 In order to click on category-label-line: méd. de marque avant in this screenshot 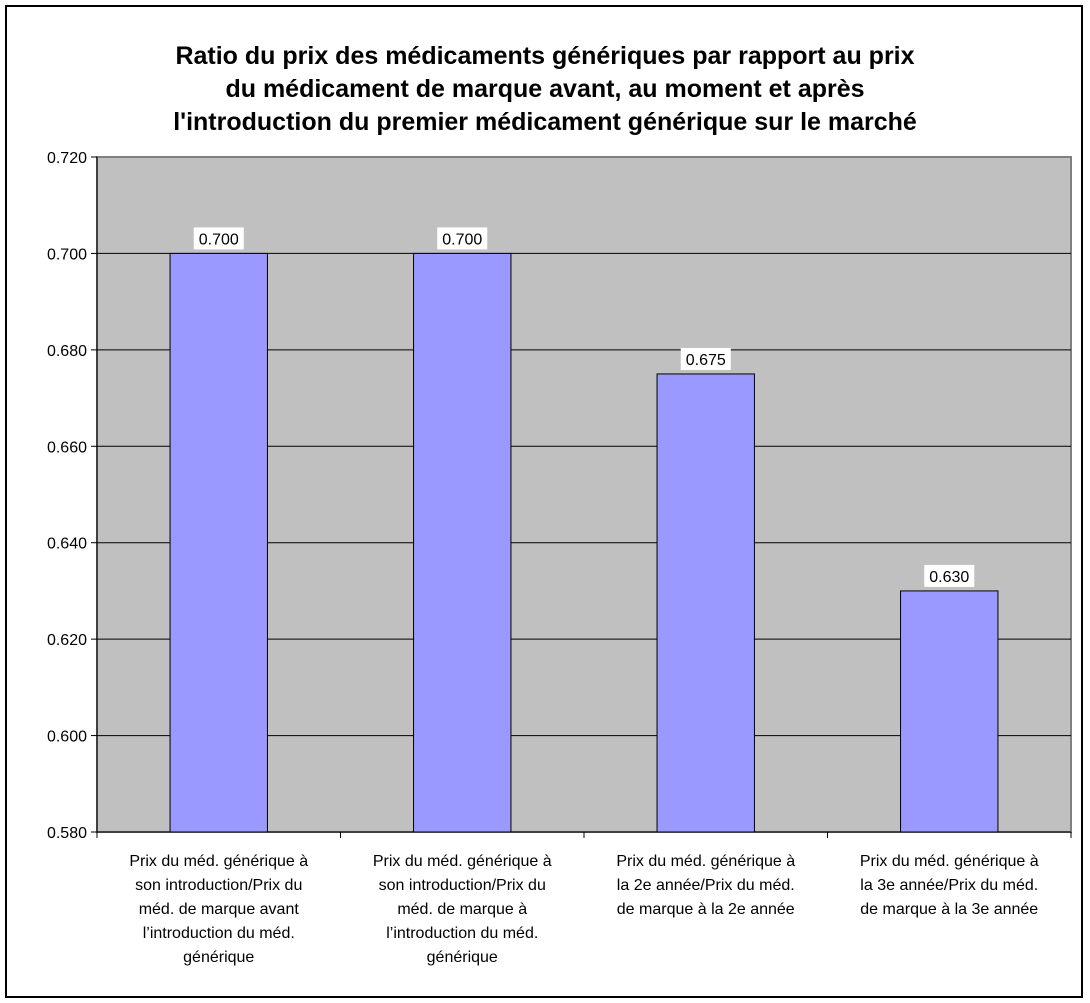, I will do `click(219, 909)`.